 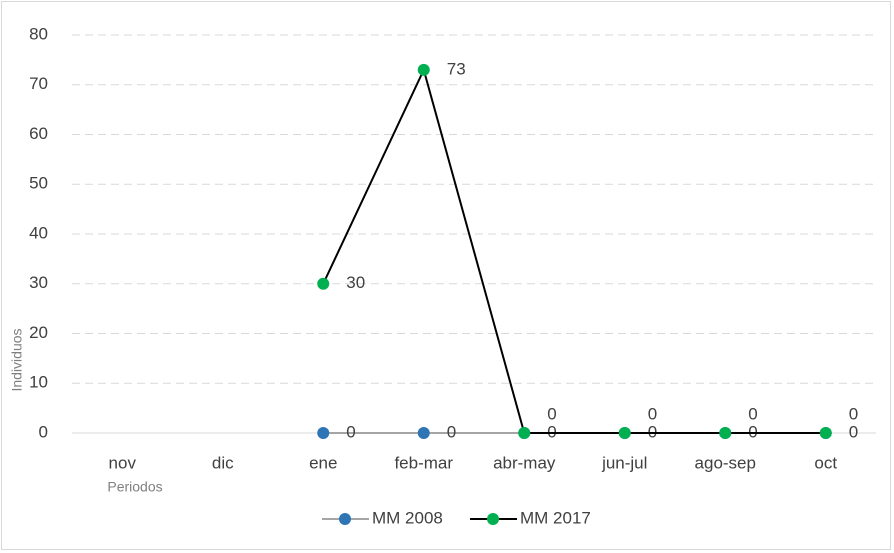 What do you see at coordinates (38, 83) in the screenshot?
I see `y-tick-label: 70` at bounding box center [38, 83].